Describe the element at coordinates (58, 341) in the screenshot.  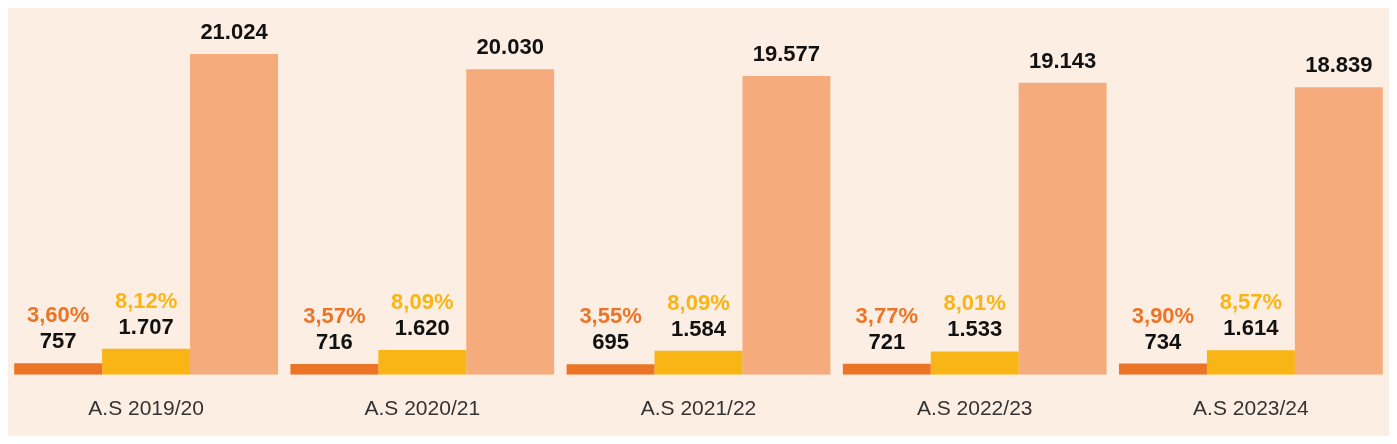
I see `data-label: 757` at that location.